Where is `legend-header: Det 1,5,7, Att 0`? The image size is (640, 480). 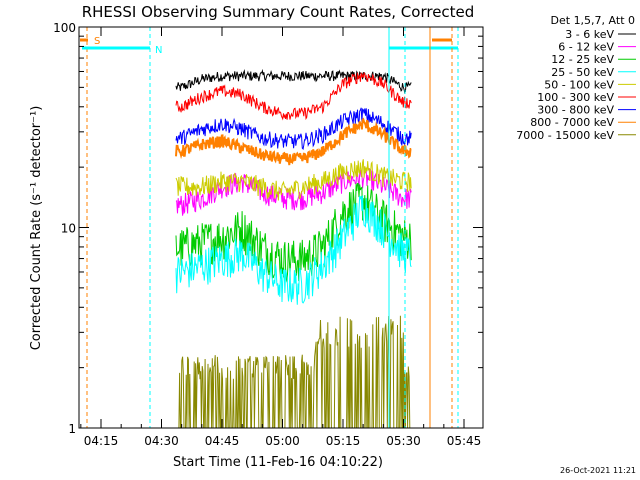
legend-header: Det 1,5,7, Att 0 is located at coordinates (593, 20).